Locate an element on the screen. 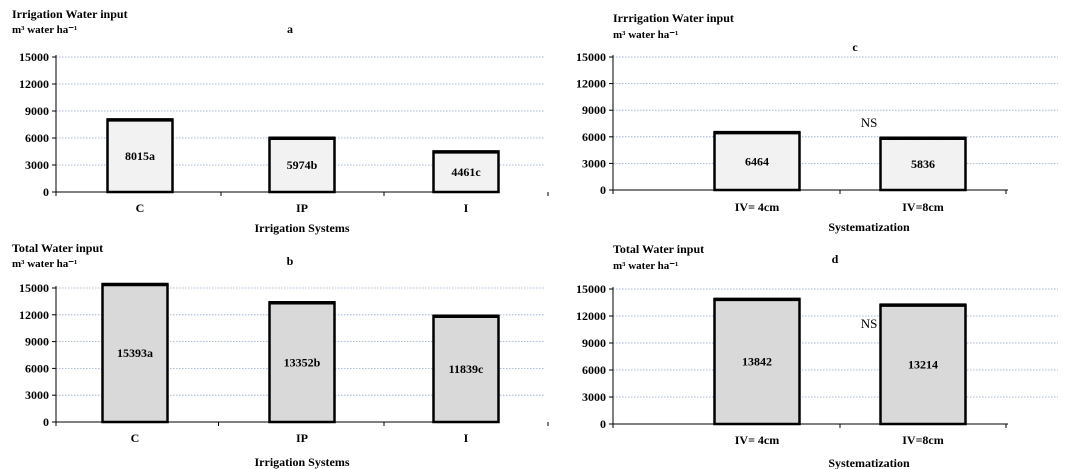 This screenshot has height=469, width=1066. panel-letter: b is located at coordinates (290, 261).